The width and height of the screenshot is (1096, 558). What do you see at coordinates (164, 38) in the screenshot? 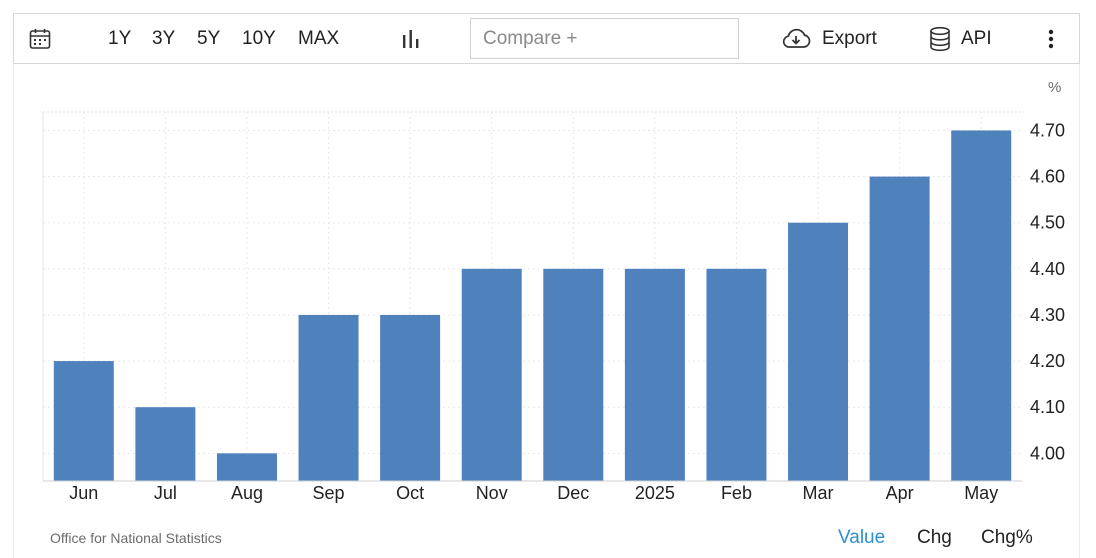
I see `range-3y-button: 3Y` at bounding box center [164, 38].